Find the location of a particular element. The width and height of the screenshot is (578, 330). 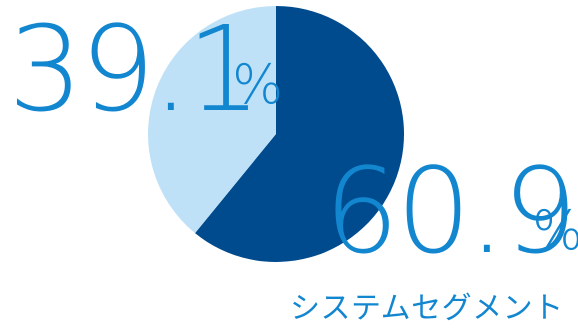

percent-sign-small-slice: % is located at coordinates (258, 84).